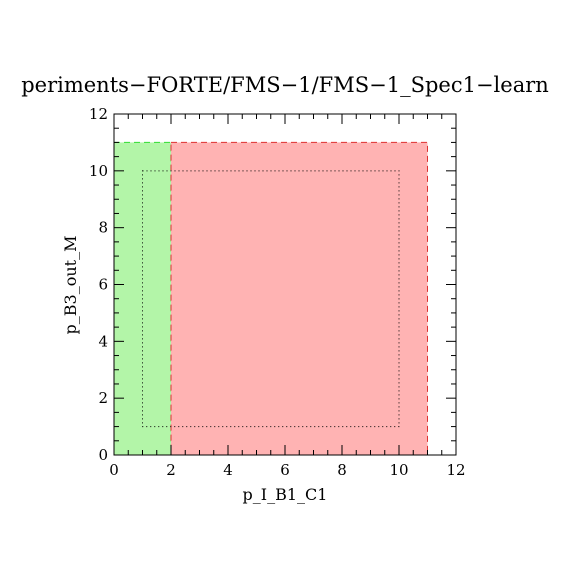 Image resolution: width=570 pixels, height=570 pixels. I want to click on y-tick-label: 8, so click(103, 228).